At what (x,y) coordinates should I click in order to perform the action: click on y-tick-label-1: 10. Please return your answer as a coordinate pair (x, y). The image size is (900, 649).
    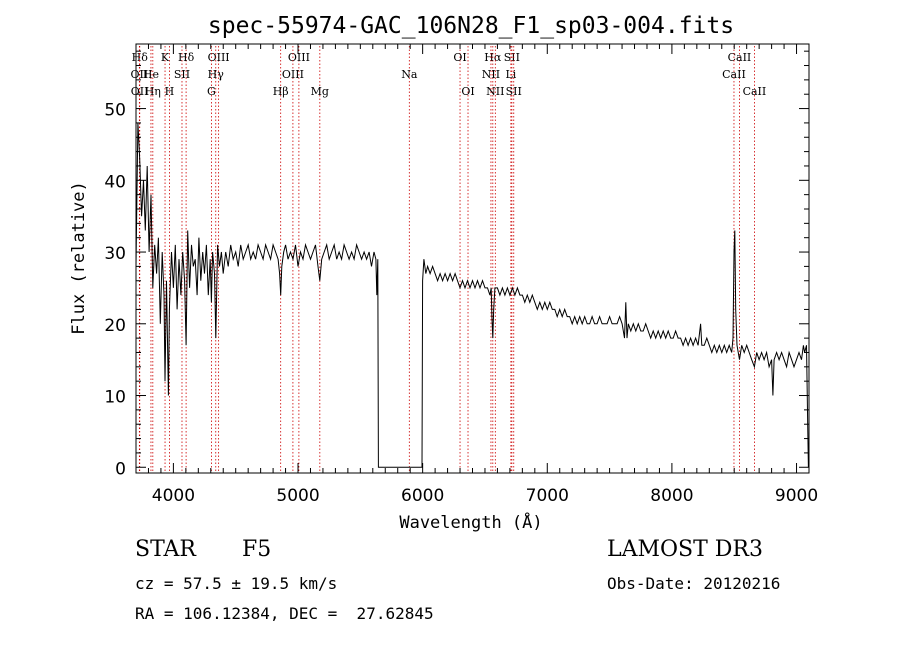
    Looking at the image, I should click on (115, 398).